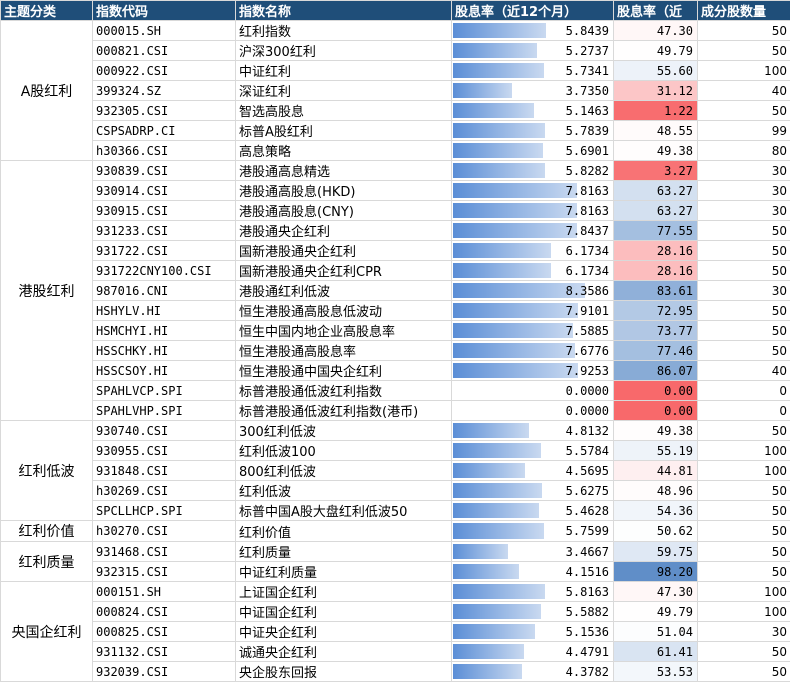 Image resolution: width=790 pixels, height=682 pixels. I want to click on dividend-yield-value: 5.7599, so click(587, 531).